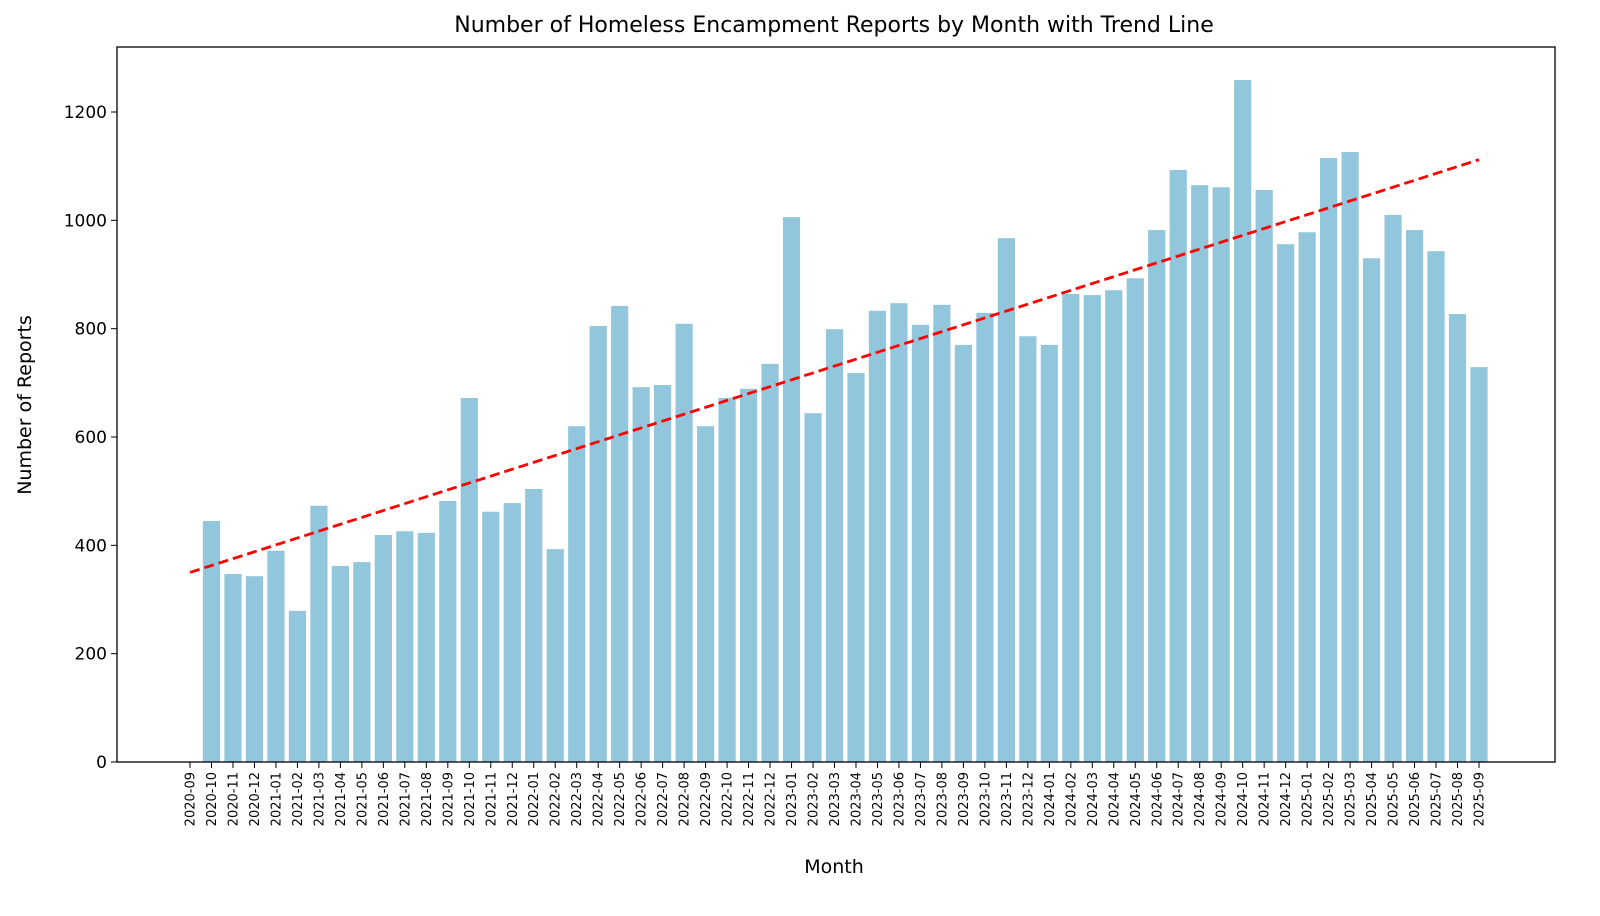  What do you see at coordinates (91, 438) in the screenshot?
I see `y-tick-label: 600` at bounding box center [91, 438].